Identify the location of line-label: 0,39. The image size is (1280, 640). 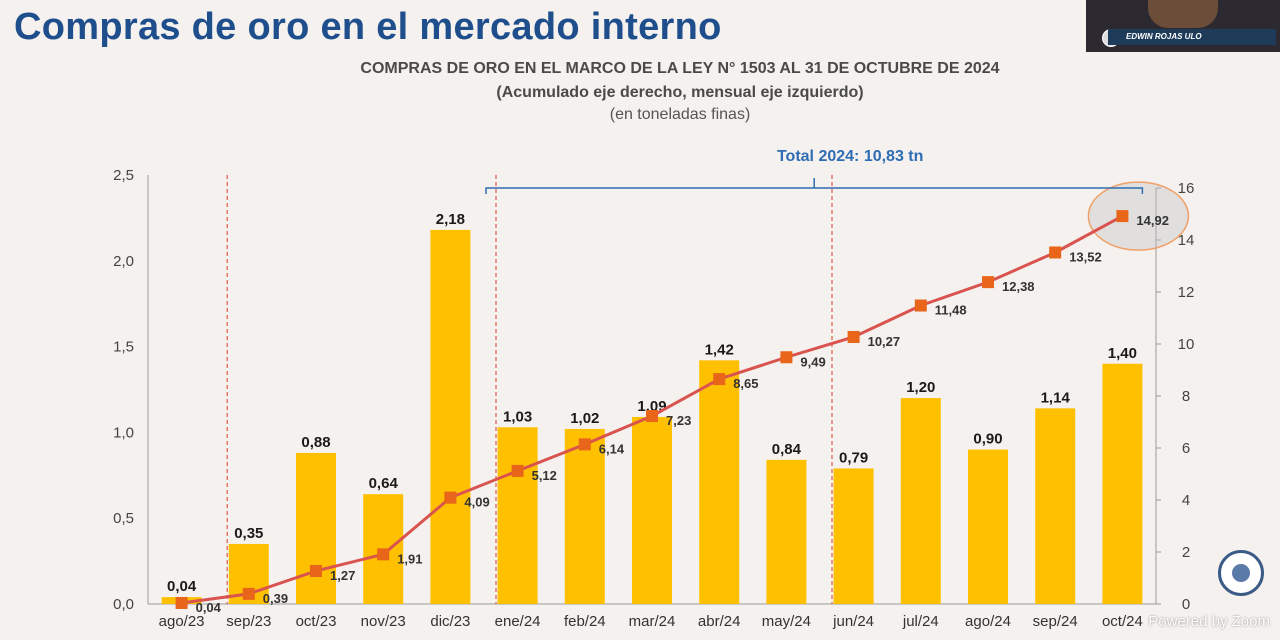
(275, 598).